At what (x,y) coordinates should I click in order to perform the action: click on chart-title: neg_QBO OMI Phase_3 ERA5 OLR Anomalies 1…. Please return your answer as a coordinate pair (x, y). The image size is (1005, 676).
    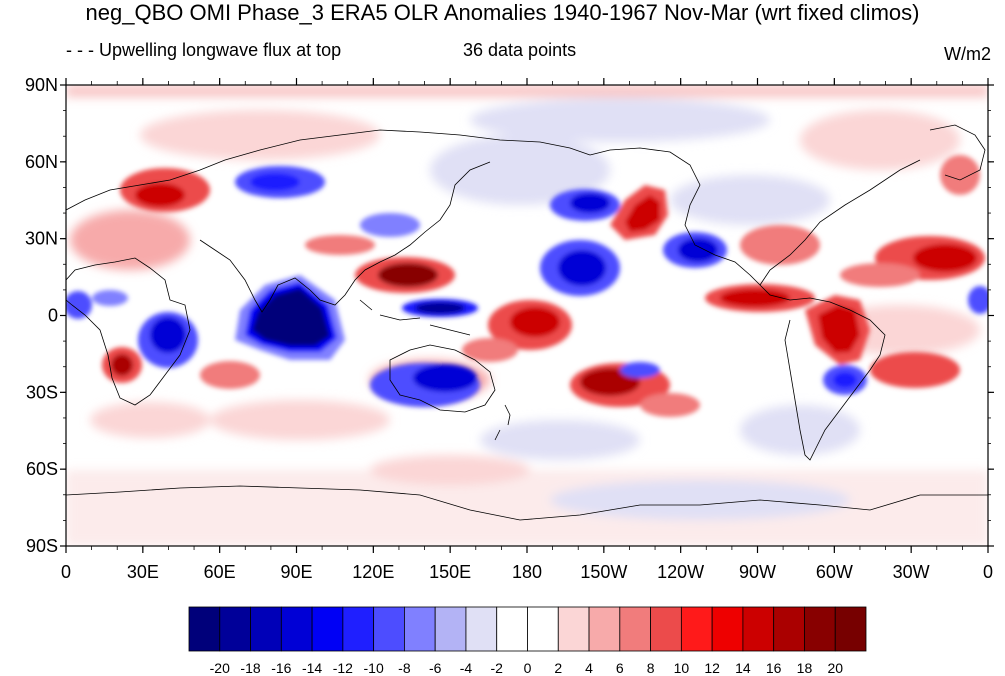
    Looking at the image, I should click on (502, 12).